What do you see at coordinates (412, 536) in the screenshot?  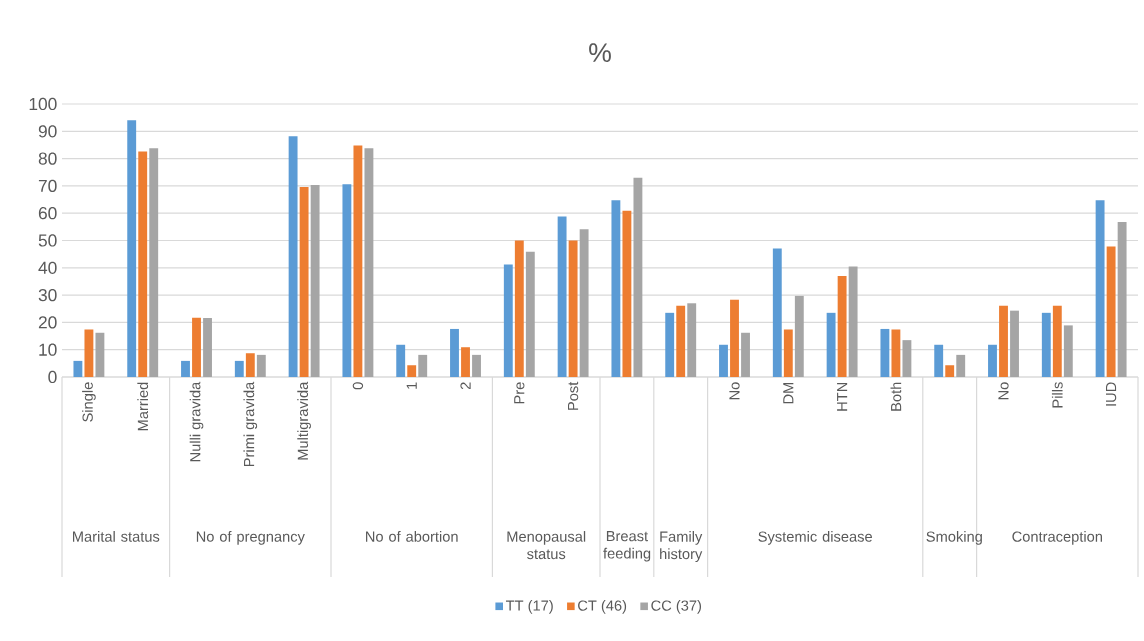 I see `text: No of abortion` at bounding box center [412, 536].